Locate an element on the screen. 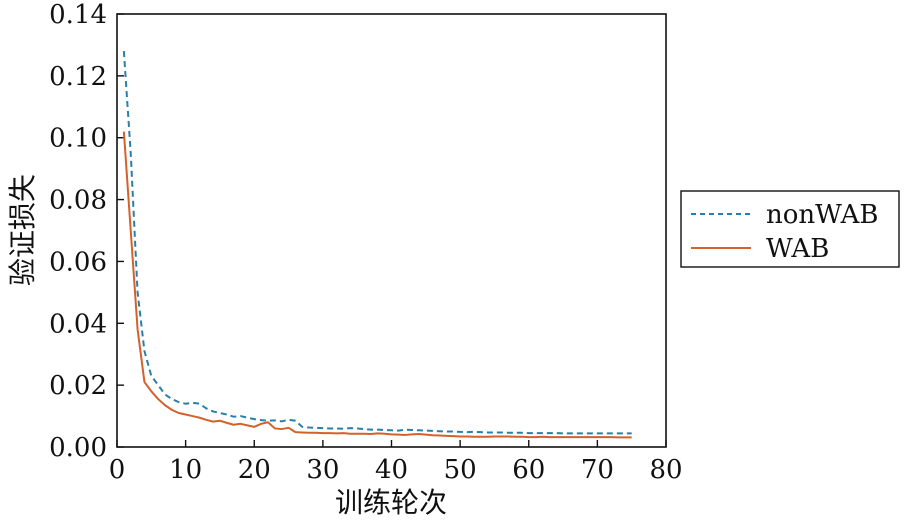  y-tick-label: 0.04 is located at coordinates (78, 324).